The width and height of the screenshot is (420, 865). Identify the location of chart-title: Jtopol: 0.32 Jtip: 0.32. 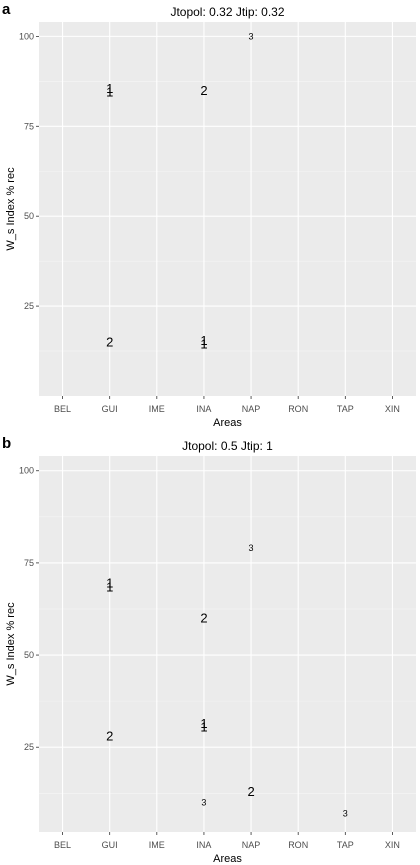
(227, 12).